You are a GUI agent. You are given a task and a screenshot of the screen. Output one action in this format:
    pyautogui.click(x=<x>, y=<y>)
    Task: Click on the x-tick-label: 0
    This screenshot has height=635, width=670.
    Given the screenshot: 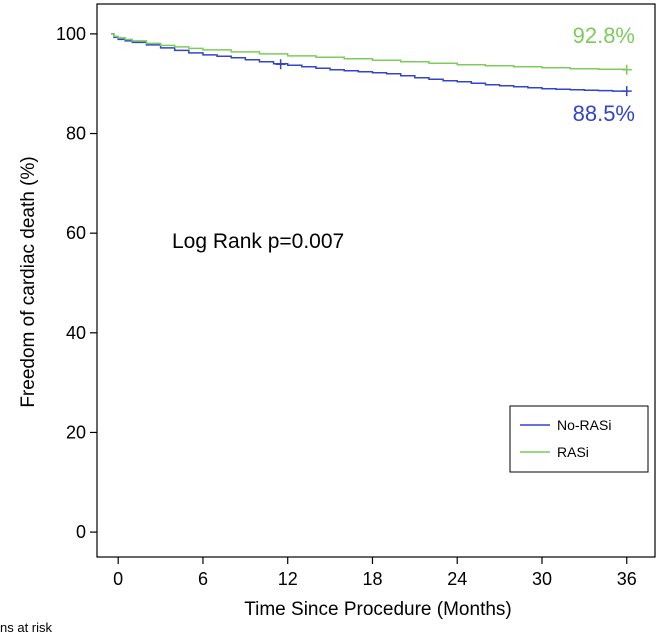 What is the action you would take?
    pyautogui.click(x=118, y=579)
    